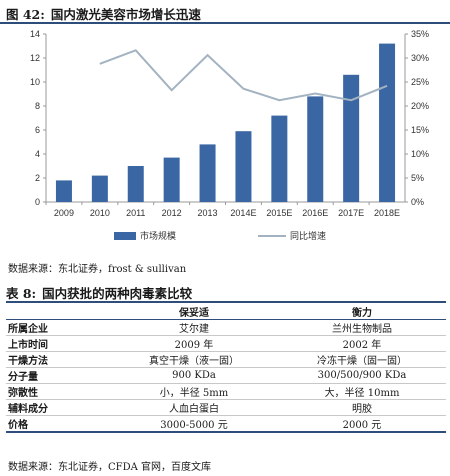 This screenshot has width=450, height=476. Describe the element at coordinates (225, 12) in the screenshot. I see `figure-title: 图 42: 国内激光美容市场增长迅速` at that location.